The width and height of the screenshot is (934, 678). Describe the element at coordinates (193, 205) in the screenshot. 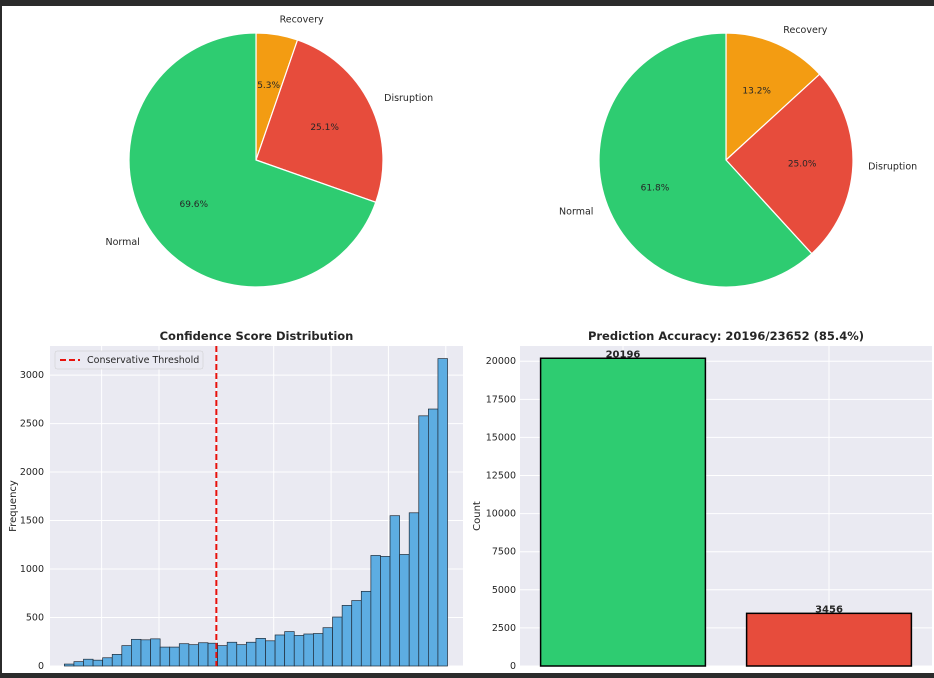

I see `pie-percent-label: 69.6%` at that location.